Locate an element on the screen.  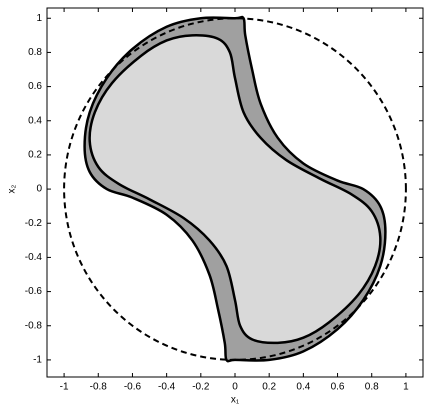
x-tick-label: 0.2 is located at coordinates (269, 387).